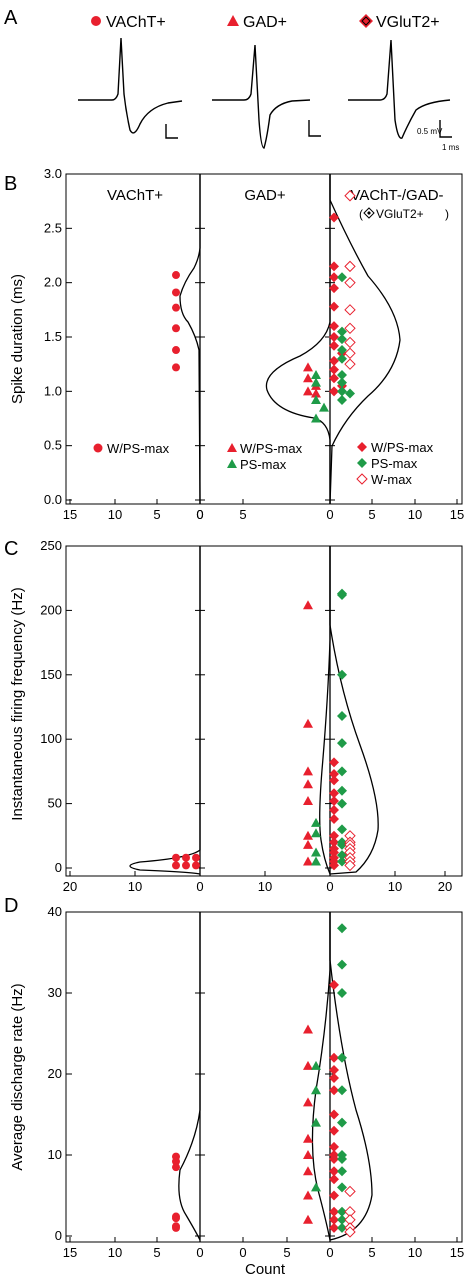 The image size is (466, 1280). Describe the element at coordinates (265, 886) in the screenshot. I see `xtick-label: 10` at that location.